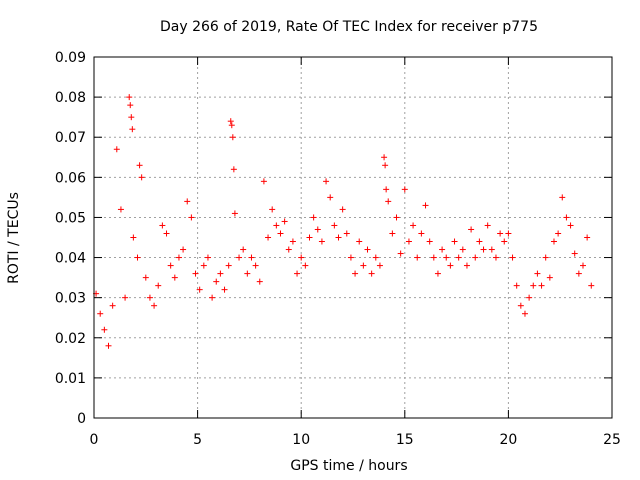 This screenshot has height=480, width=640. What do you see at coordinates (70, 138) in the screenshot?
I see `y-tick-label: 0.07` at bounding box center [70, 138].